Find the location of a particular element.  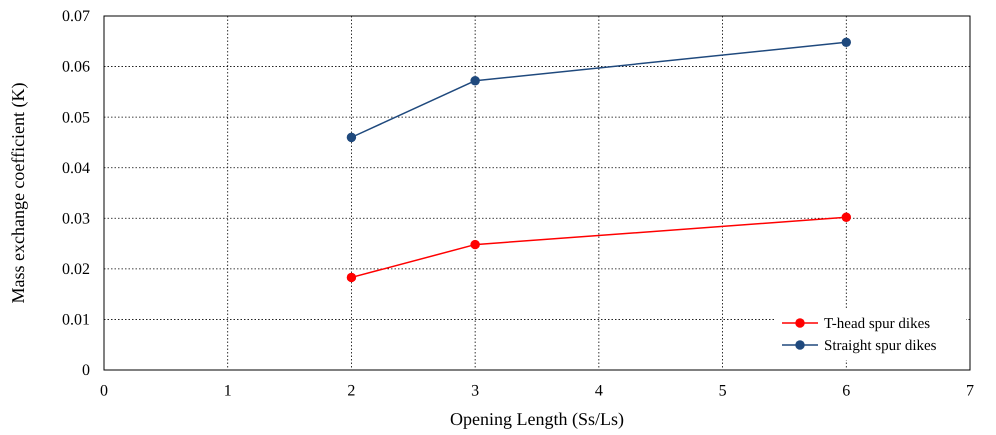

y-tick-label: 0 is located at coordinates (86, 371).